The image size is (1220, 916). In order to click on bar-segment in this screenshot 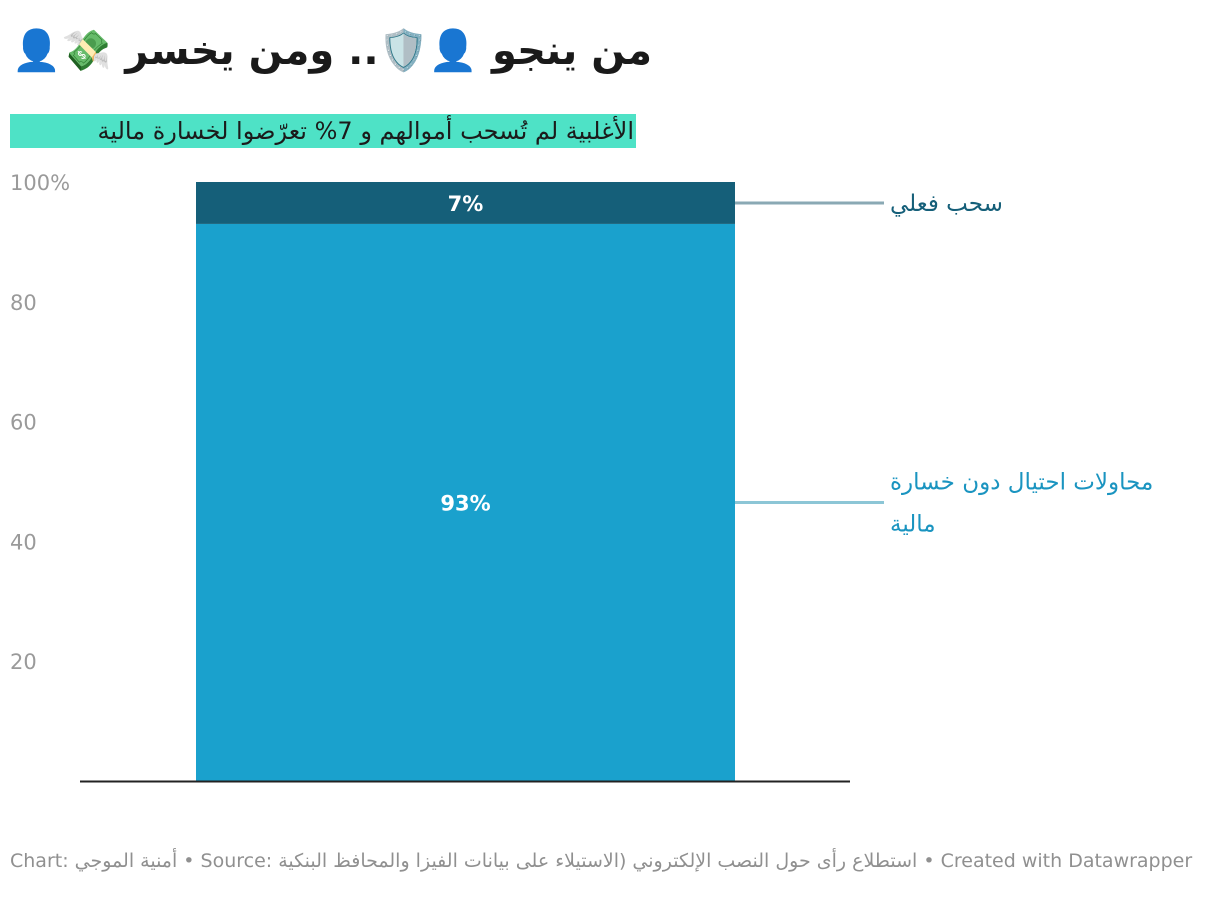, I will do `click(465, 203)`.